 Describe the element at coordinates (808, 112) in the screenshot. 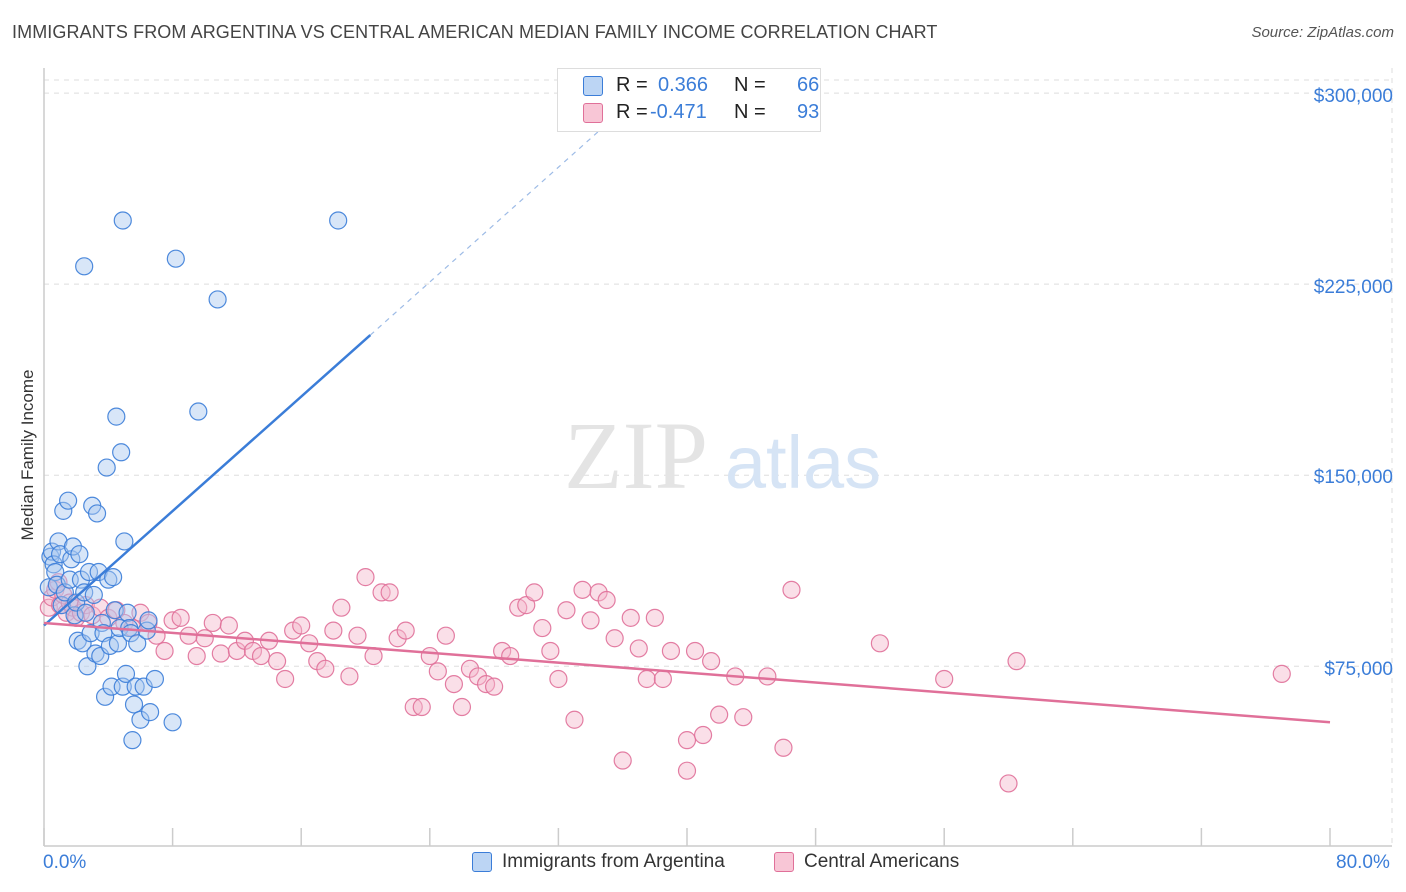

I see `n-value: 93` at that location.